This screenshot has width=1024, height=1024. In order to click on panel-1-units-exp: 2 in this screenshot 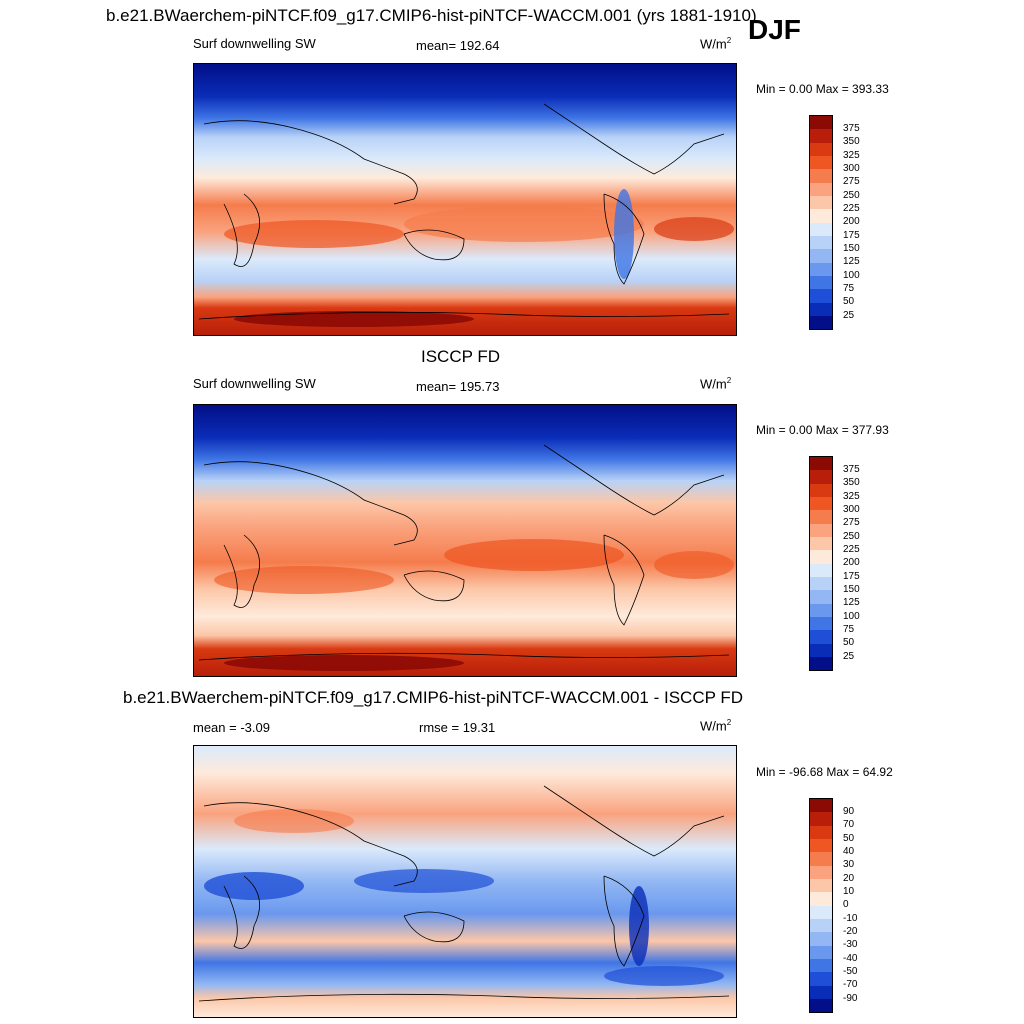, I will do `click(729, 40)`.